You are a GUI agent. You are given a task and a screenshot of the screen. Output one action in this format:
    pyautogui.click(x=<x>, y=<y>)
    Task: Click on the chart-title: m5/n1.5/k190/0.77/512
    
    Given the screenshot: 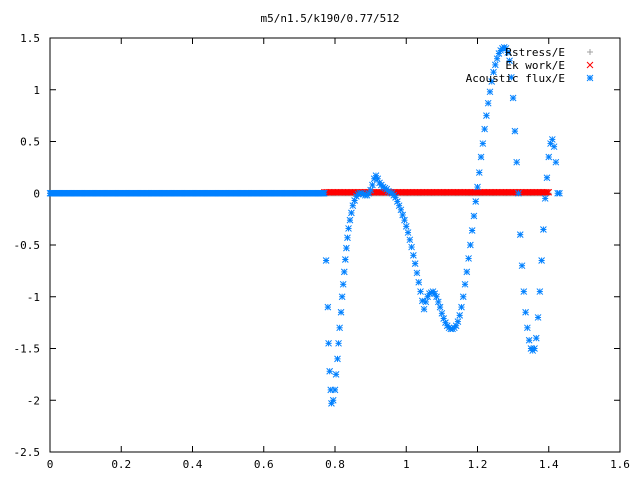 What is the action you would take?
    pyautogui.click(x=329, y=18)
    